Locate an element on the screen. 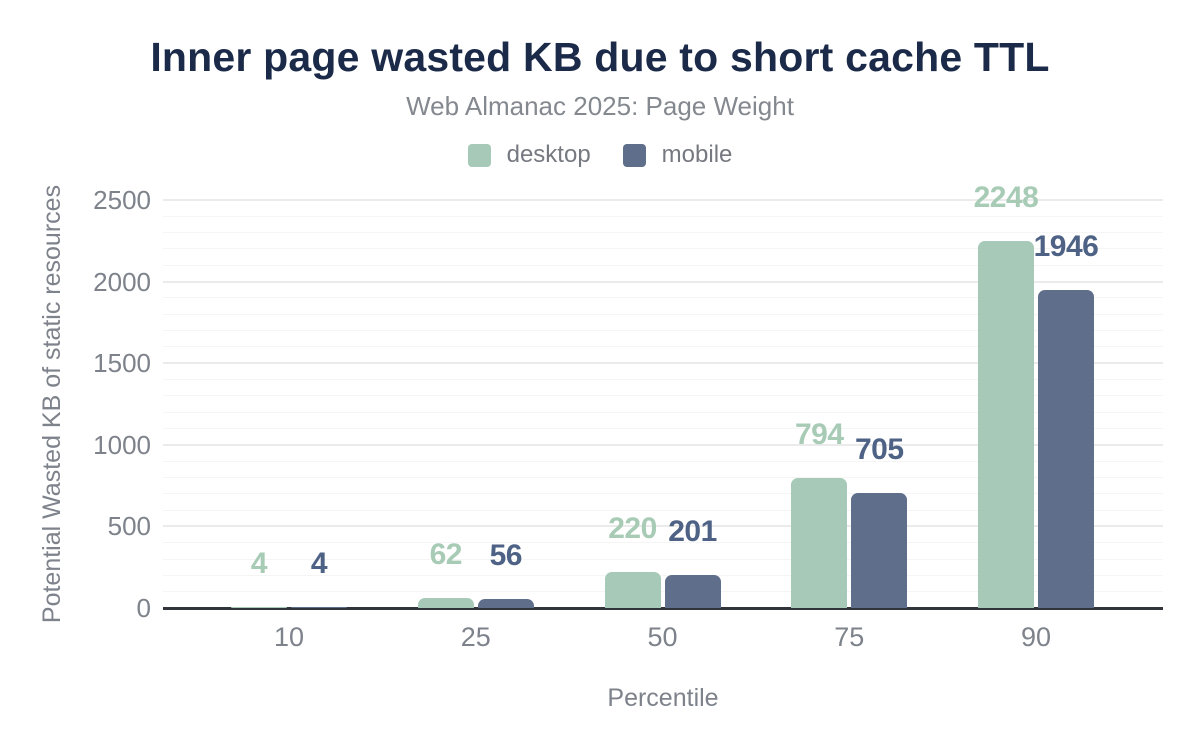  mobile-bar-value-label: 4 is located at coordinates (319, 564).